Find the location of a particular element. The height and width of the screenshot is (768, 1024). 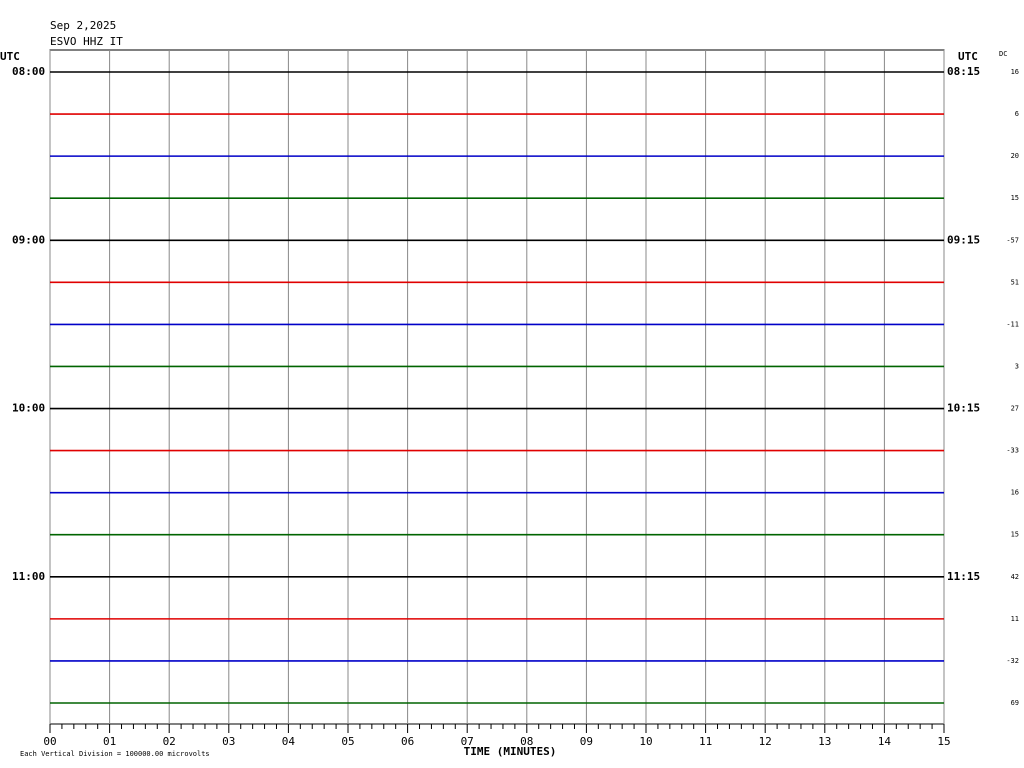

x-tick-label: 10 is located at coordinates (645, 741).